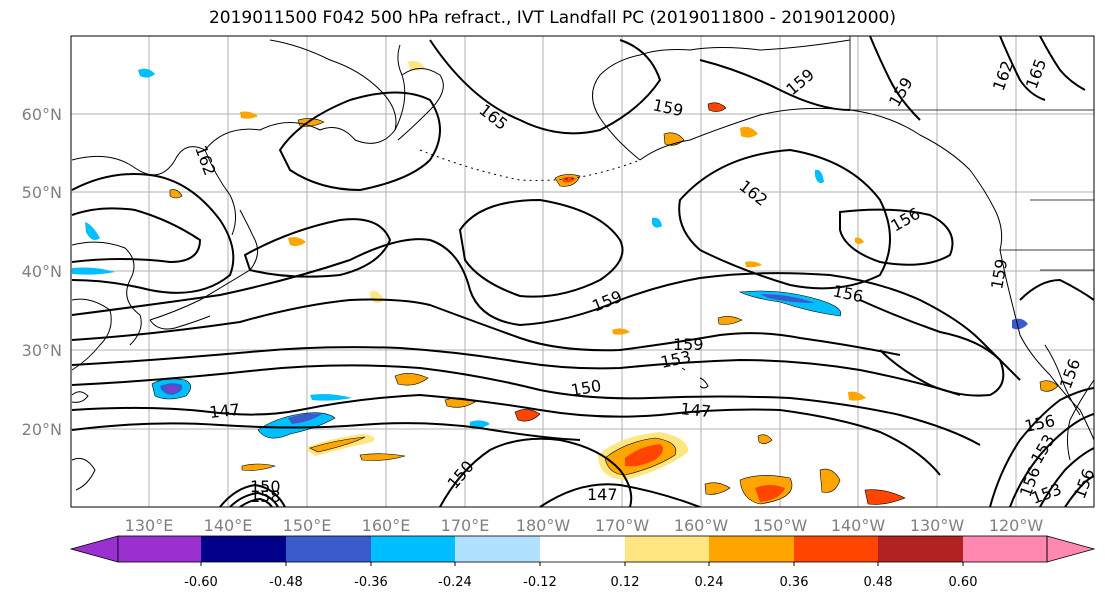  What do you see at coordinates (42, 429) in the screenshot?
I see `lat-label: 20°N` at bounding box center [42, 429].